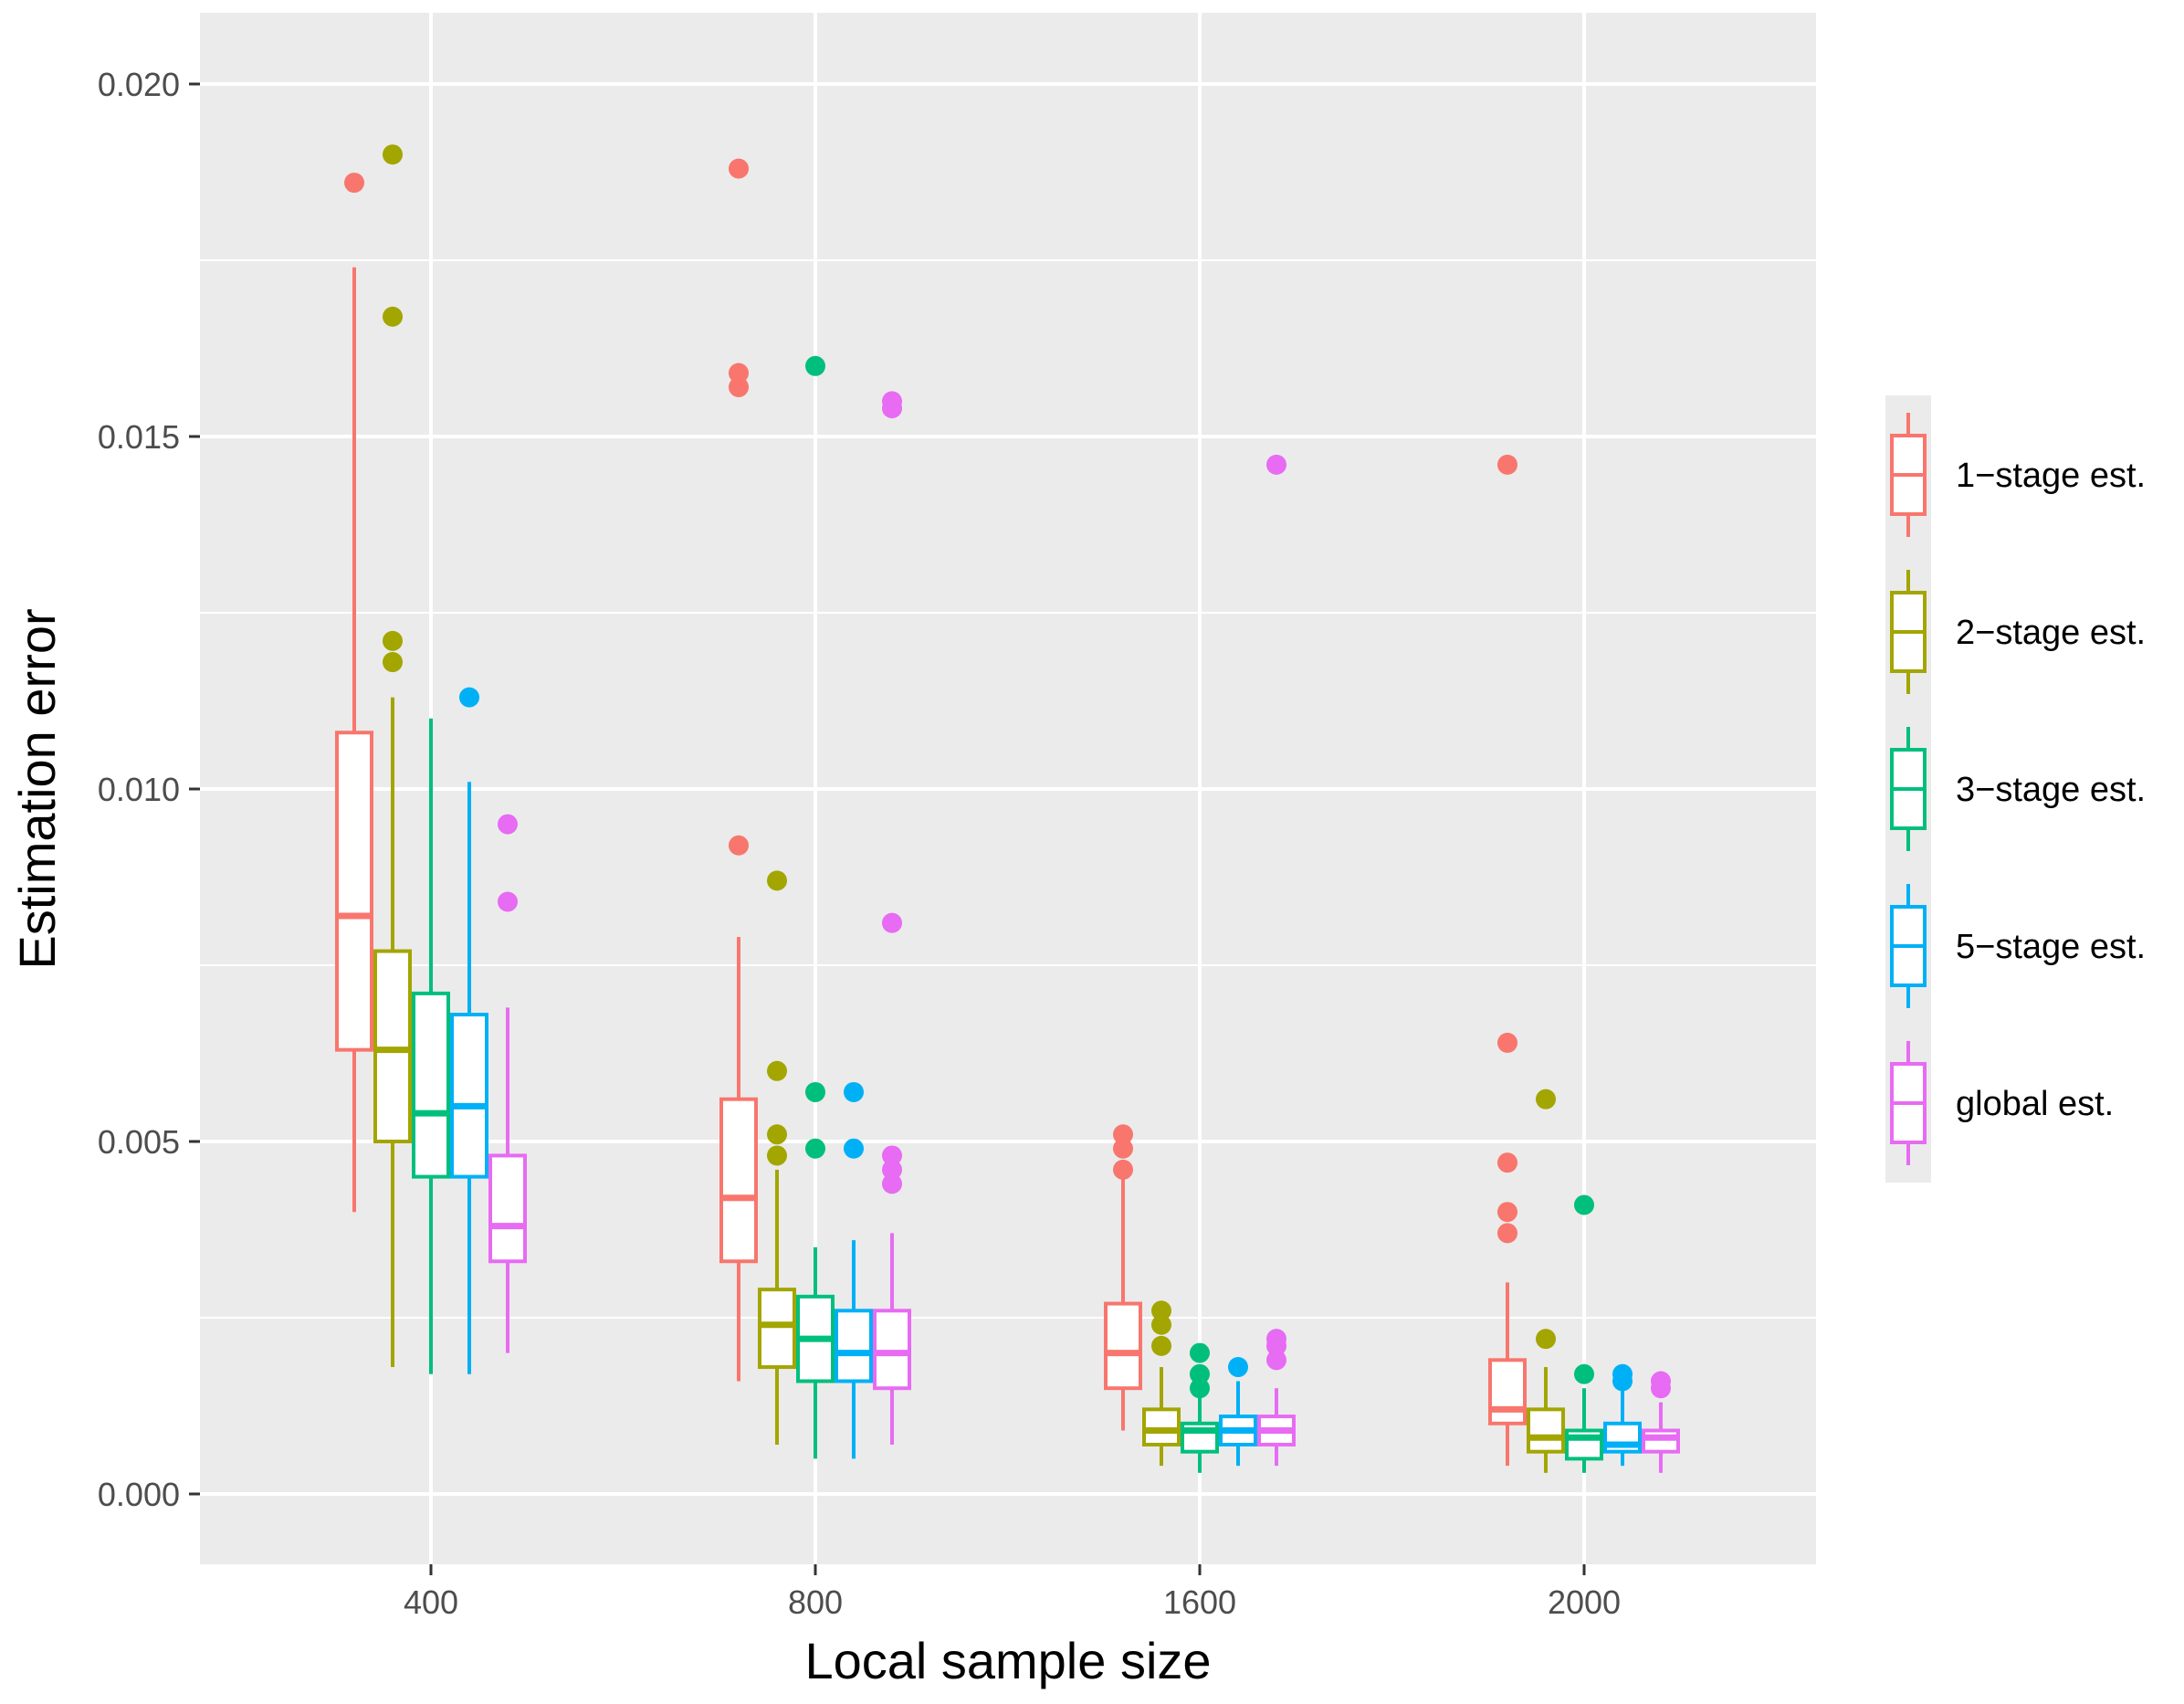 Image resolution: width=2184 pixels, height=1704 pixels. Describe the element at coordinates (854, 1270) in the screenshot. I see `box-5-stage-est--800` at that location.